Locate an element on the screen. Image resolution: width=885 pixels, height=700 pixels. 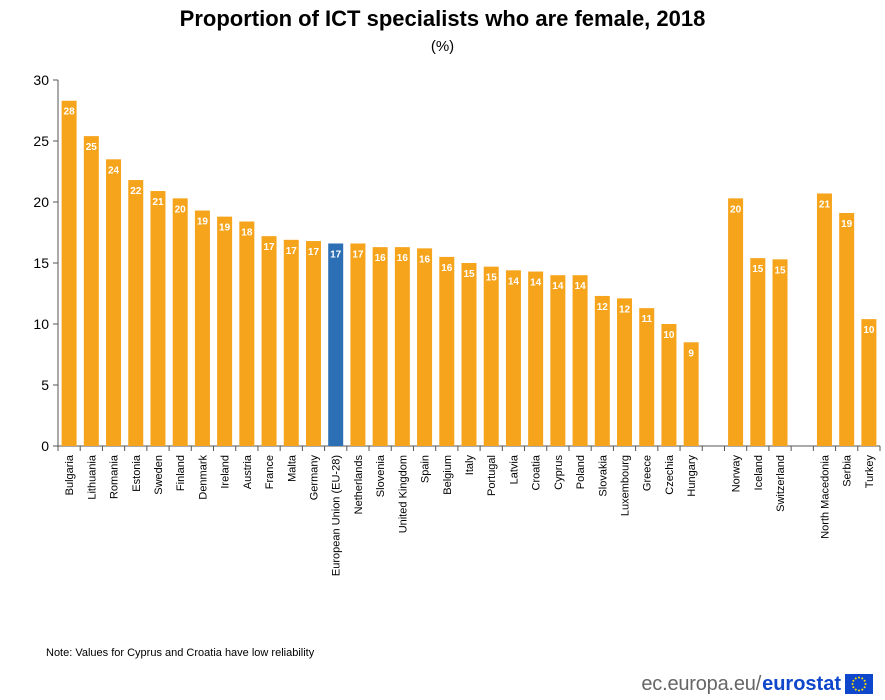
x-tick-label: Portugal is located at coordinates (492, 475).